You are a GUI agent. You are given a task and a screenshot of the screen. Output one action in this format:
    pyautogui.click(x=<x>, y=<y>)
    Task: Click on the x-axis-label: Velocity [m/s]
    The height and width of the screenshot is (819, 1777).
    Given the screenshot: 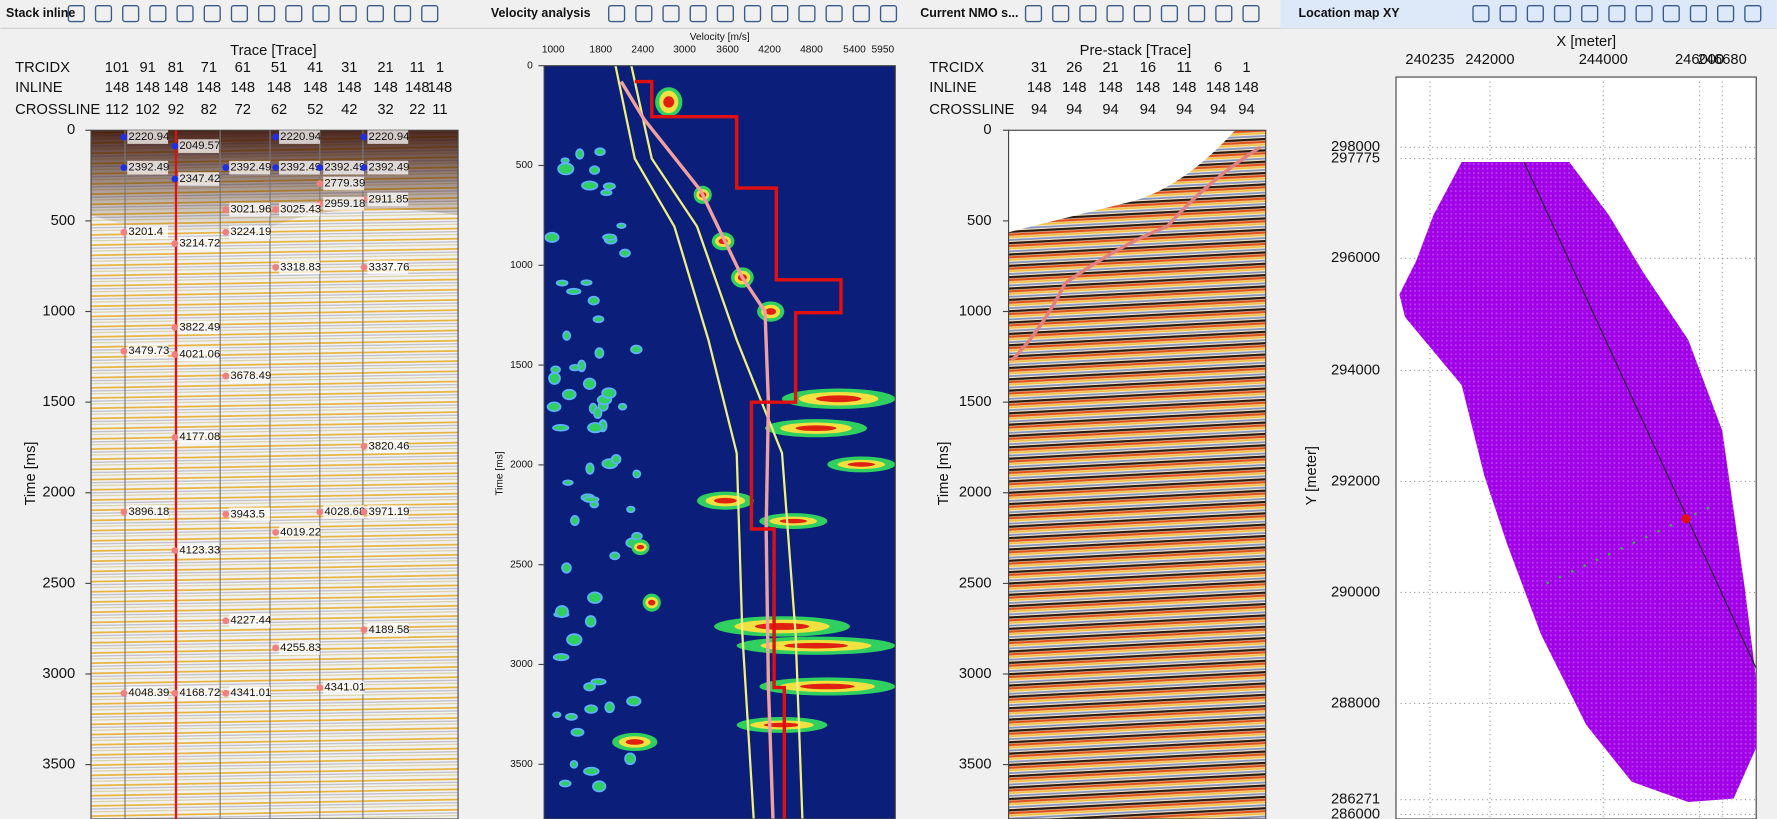 What is the action you would take?
    pyautogui.click(x=720, y=37)
    